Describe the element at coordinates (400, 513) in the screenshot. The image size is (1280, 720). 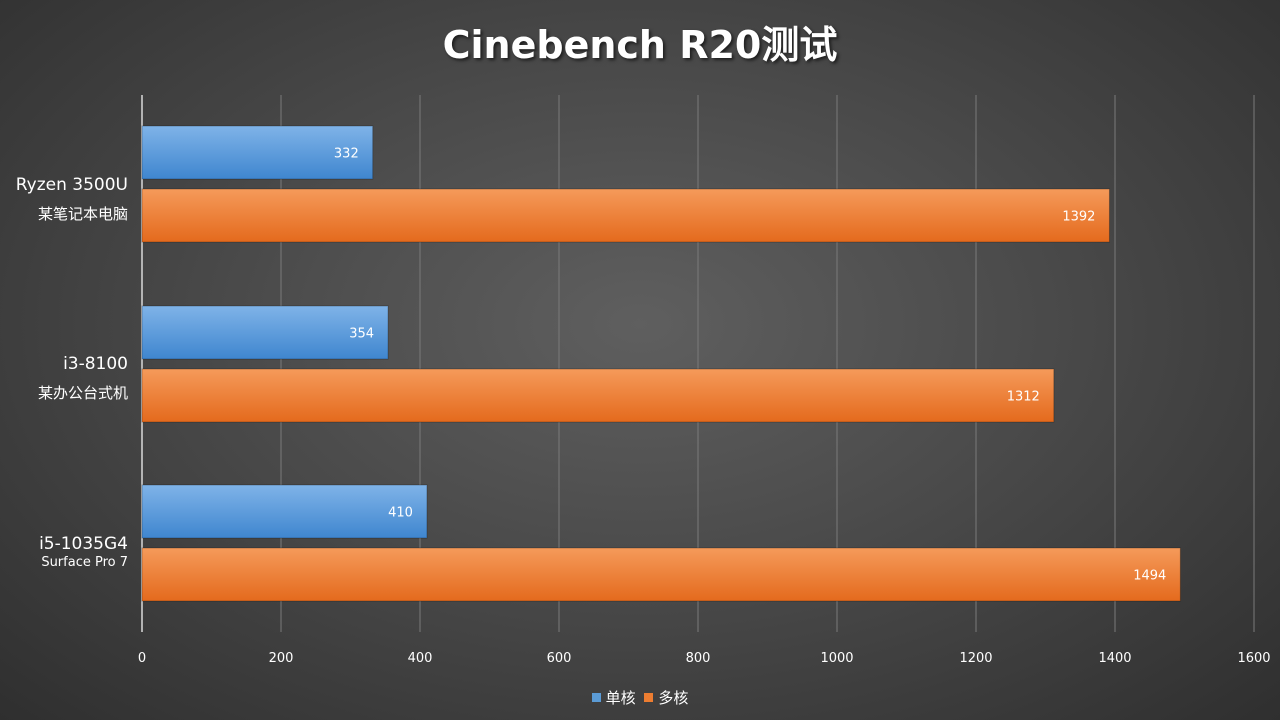
I see `bar-value-label: 410` at that location.